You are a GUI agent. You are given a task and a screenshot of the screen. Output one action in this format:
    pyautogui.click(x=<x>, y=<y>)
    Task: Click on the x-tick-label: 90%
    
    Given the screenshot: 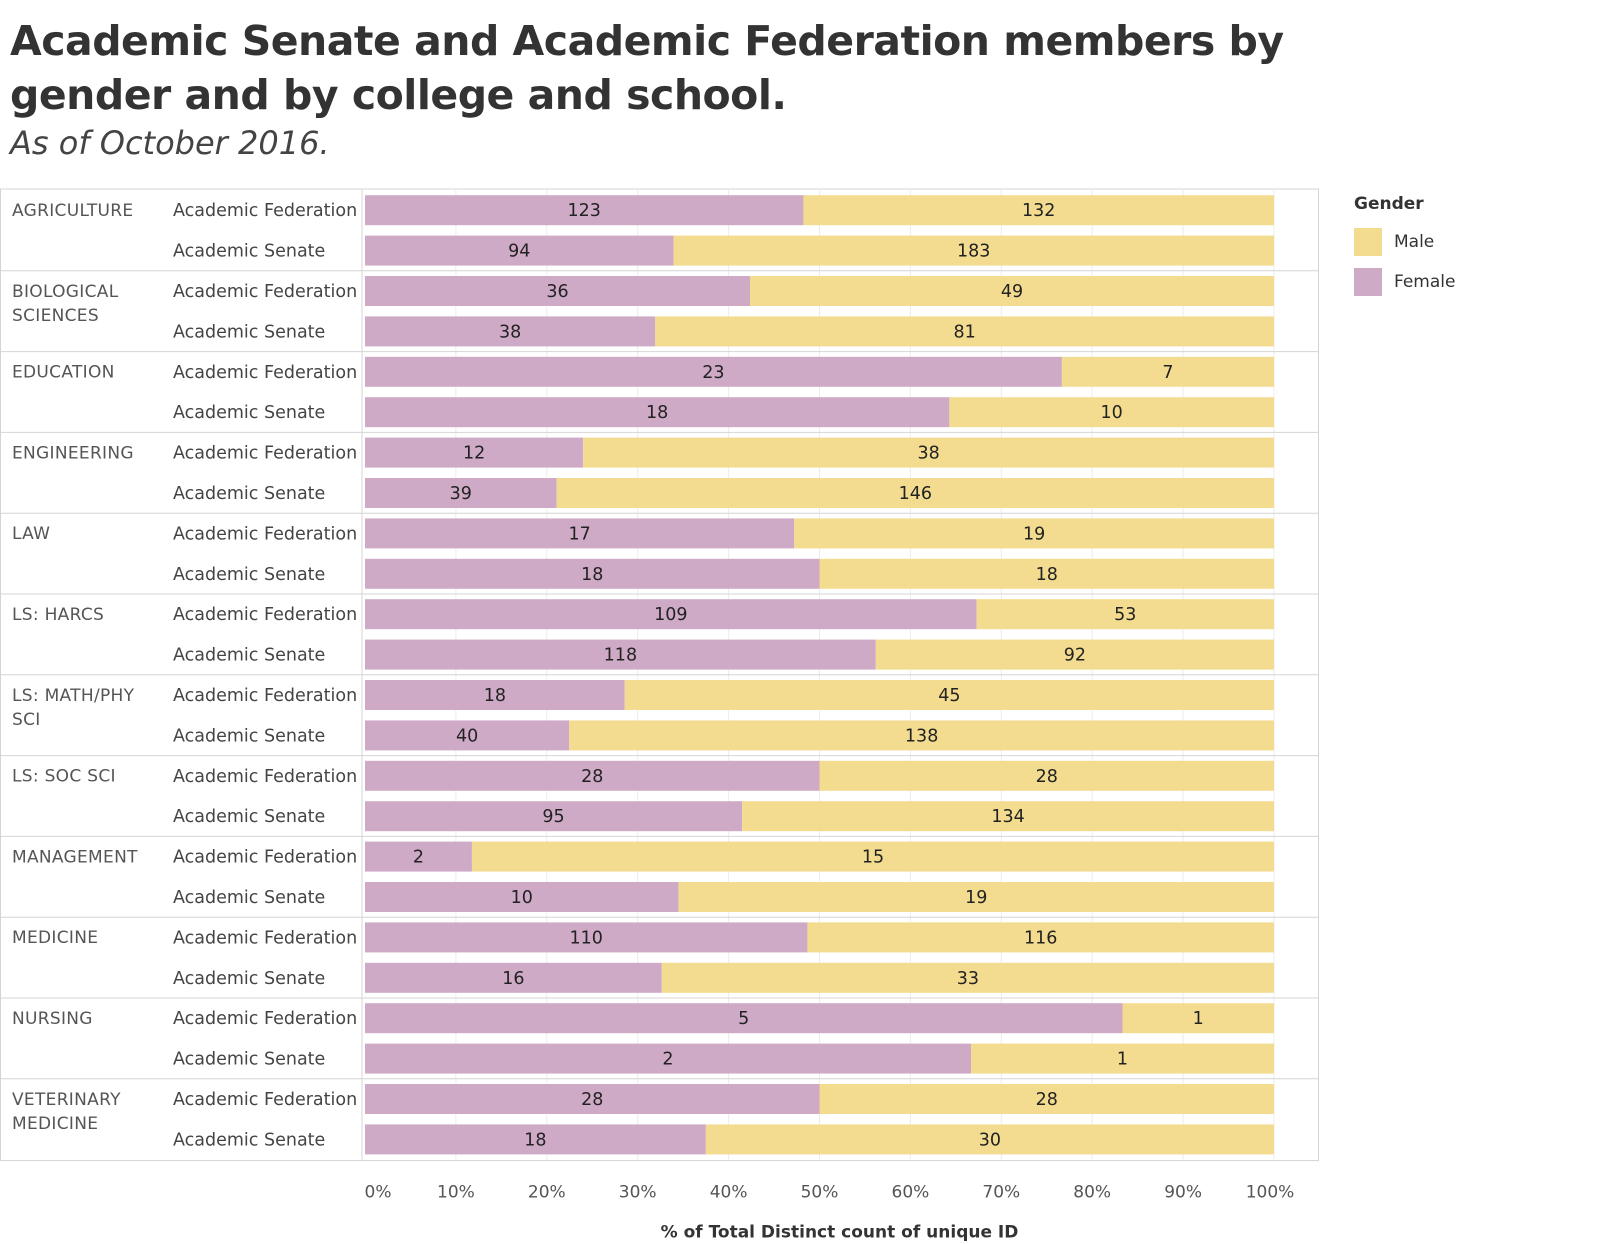 What is the action you would take?
    pyautogui.click(x=1183, y=1193)
    